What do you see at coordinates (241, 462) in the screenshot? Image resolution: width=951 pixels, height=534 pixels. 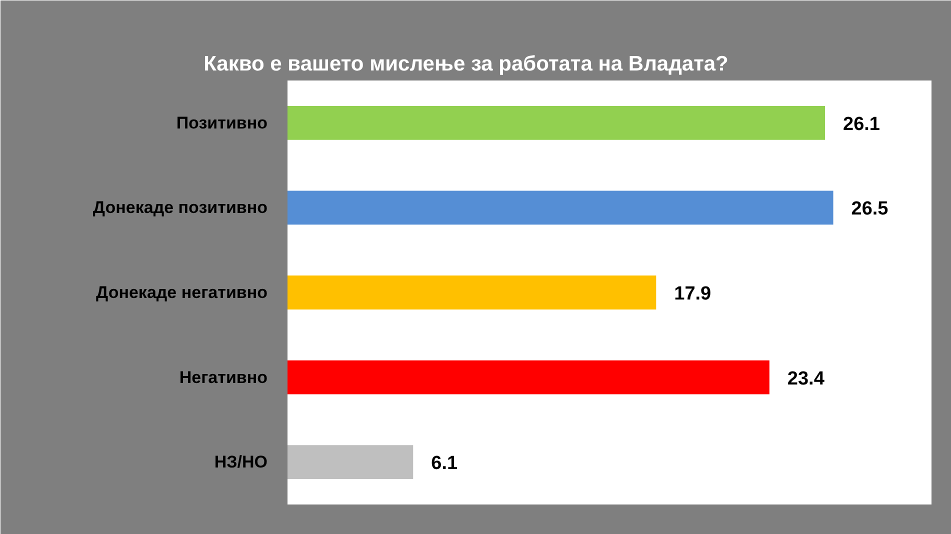 I see `y-tick-label: НЗ/НО` at bounding box center [241, 462].